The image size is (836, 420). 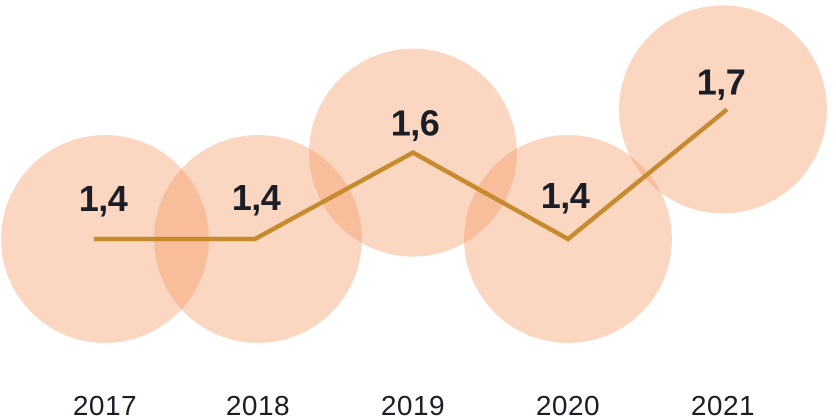 I want to click on x-axis-label-2020: 2020, so click(x=568, y=405).